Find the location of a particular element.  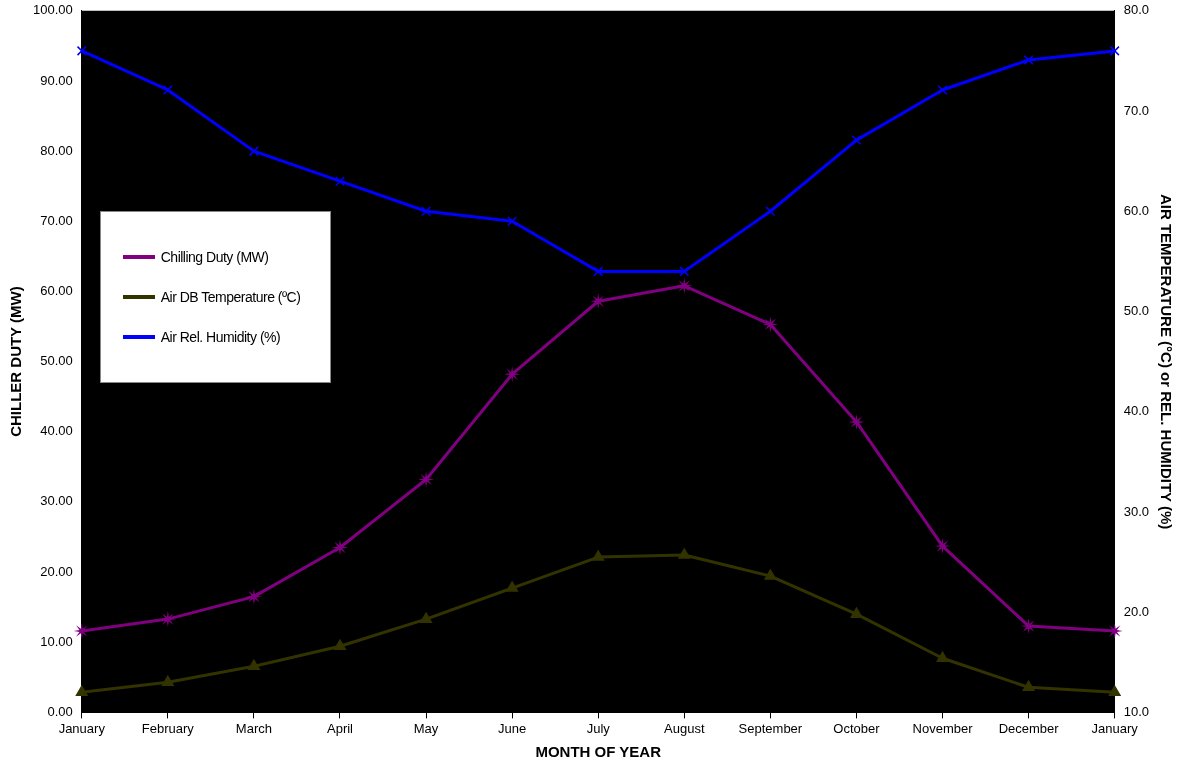

y-axis-title: CHILLER DUTY (MW) is located at coordinates (16, 361).